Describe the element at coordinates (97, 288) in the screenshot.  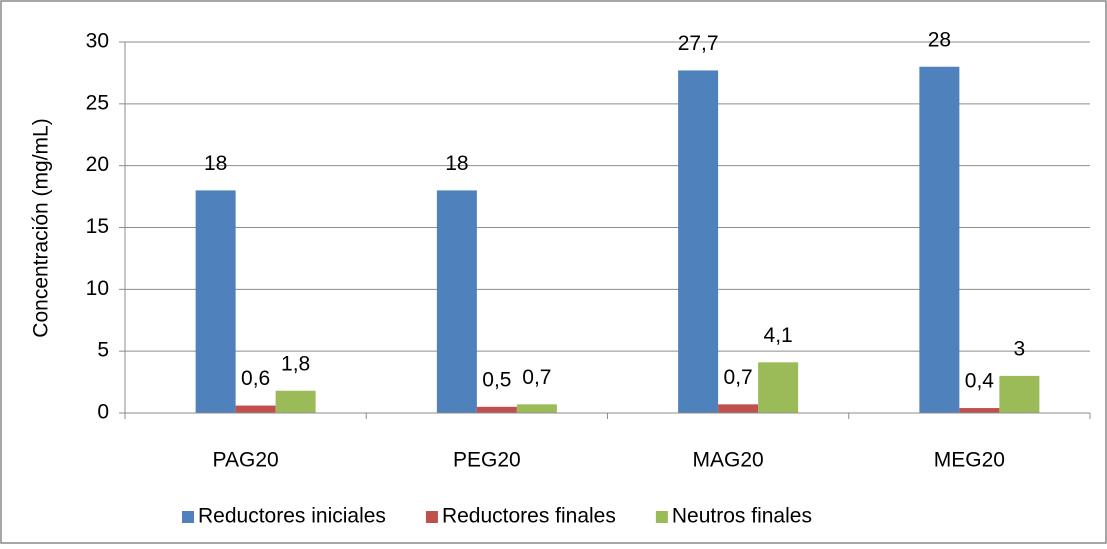
I see `y-tick-label: 10` at that location.